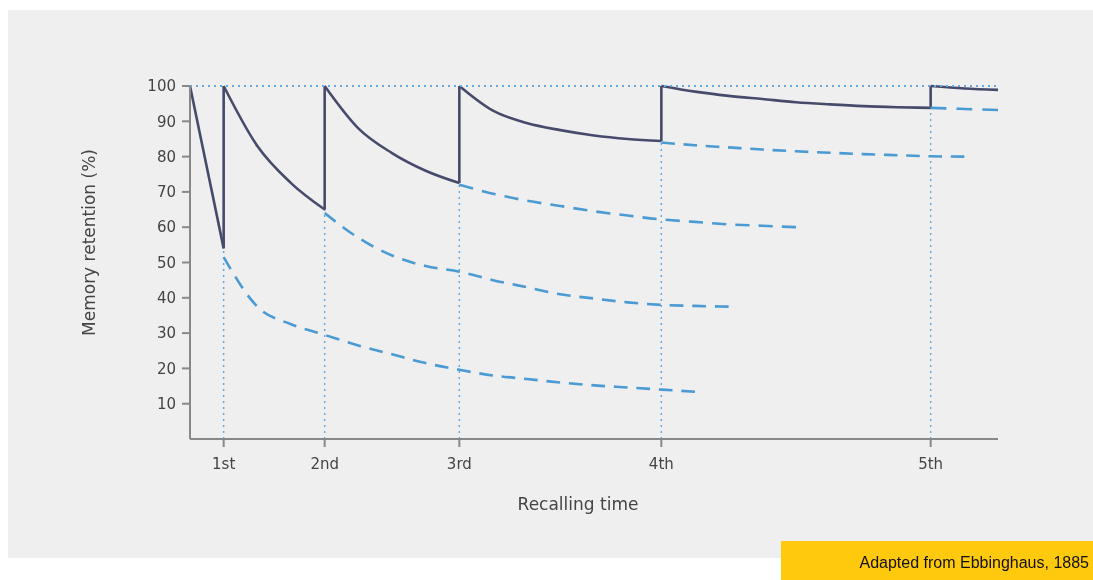  I want to click on y-tick-label: 80, so click(166, 156).